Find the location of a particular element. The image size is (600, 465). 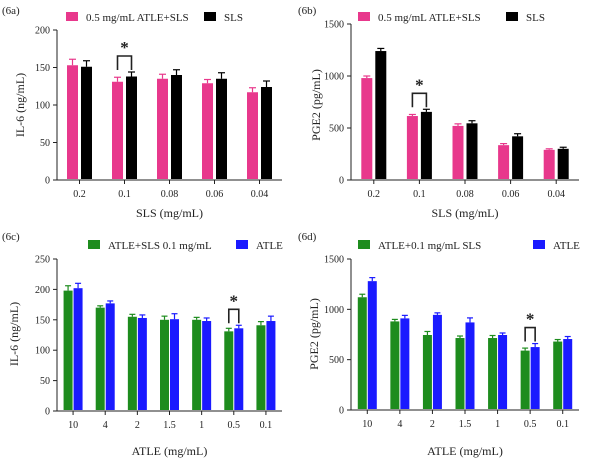

legend-label: SLS is located at coordinates (233, 18).